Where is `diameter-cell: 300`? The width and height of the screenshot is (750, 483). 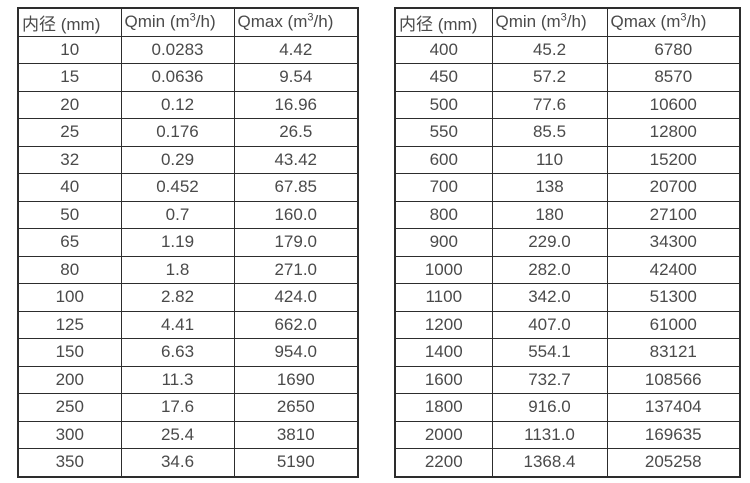
diameter-cell: 300 is located at coordinates (69, 434).